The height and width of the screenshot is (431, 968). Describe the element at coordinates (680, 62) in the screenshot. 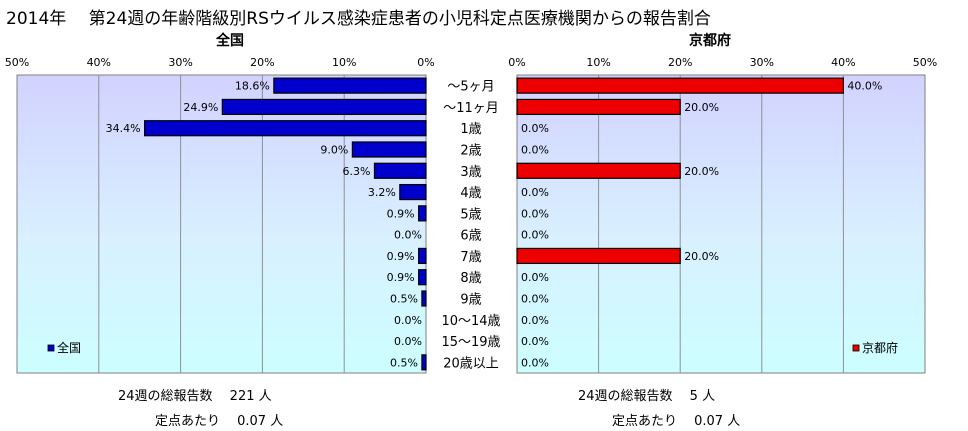

I see `kyoto-tick-label: 20%` at that location.